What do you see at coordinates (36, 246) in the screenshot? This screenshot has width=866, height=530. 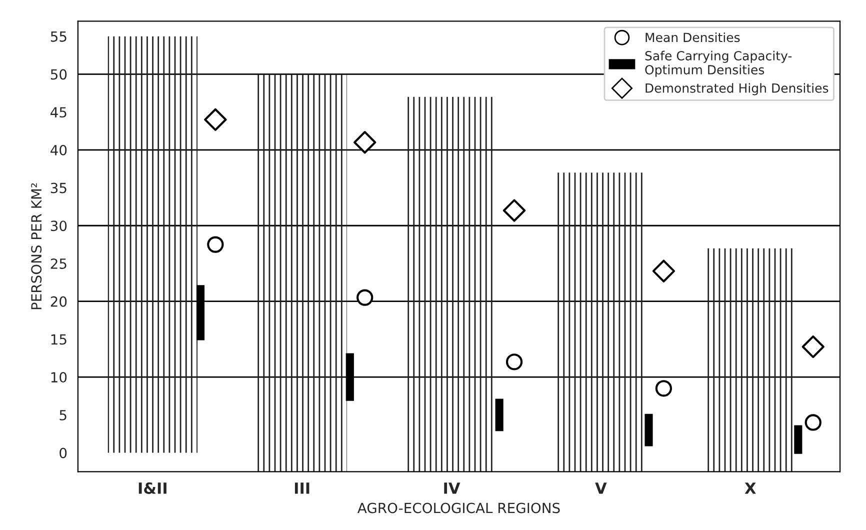 I see `y-axis-title: PERSONS PER KM²` at bounding box center [36, 246].